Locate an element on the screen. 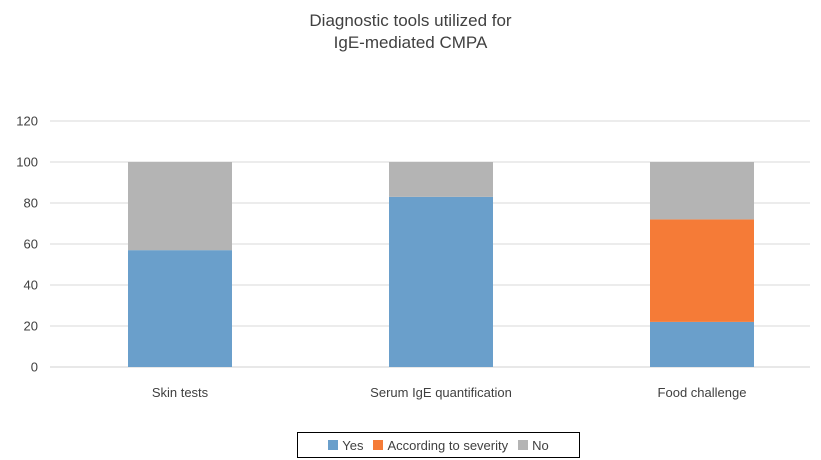 Image resolution: width=821 pixels, height=460 pixels. chart-title-line-1: Diagnostic tools utilized for is located at coordinates (410, 20).